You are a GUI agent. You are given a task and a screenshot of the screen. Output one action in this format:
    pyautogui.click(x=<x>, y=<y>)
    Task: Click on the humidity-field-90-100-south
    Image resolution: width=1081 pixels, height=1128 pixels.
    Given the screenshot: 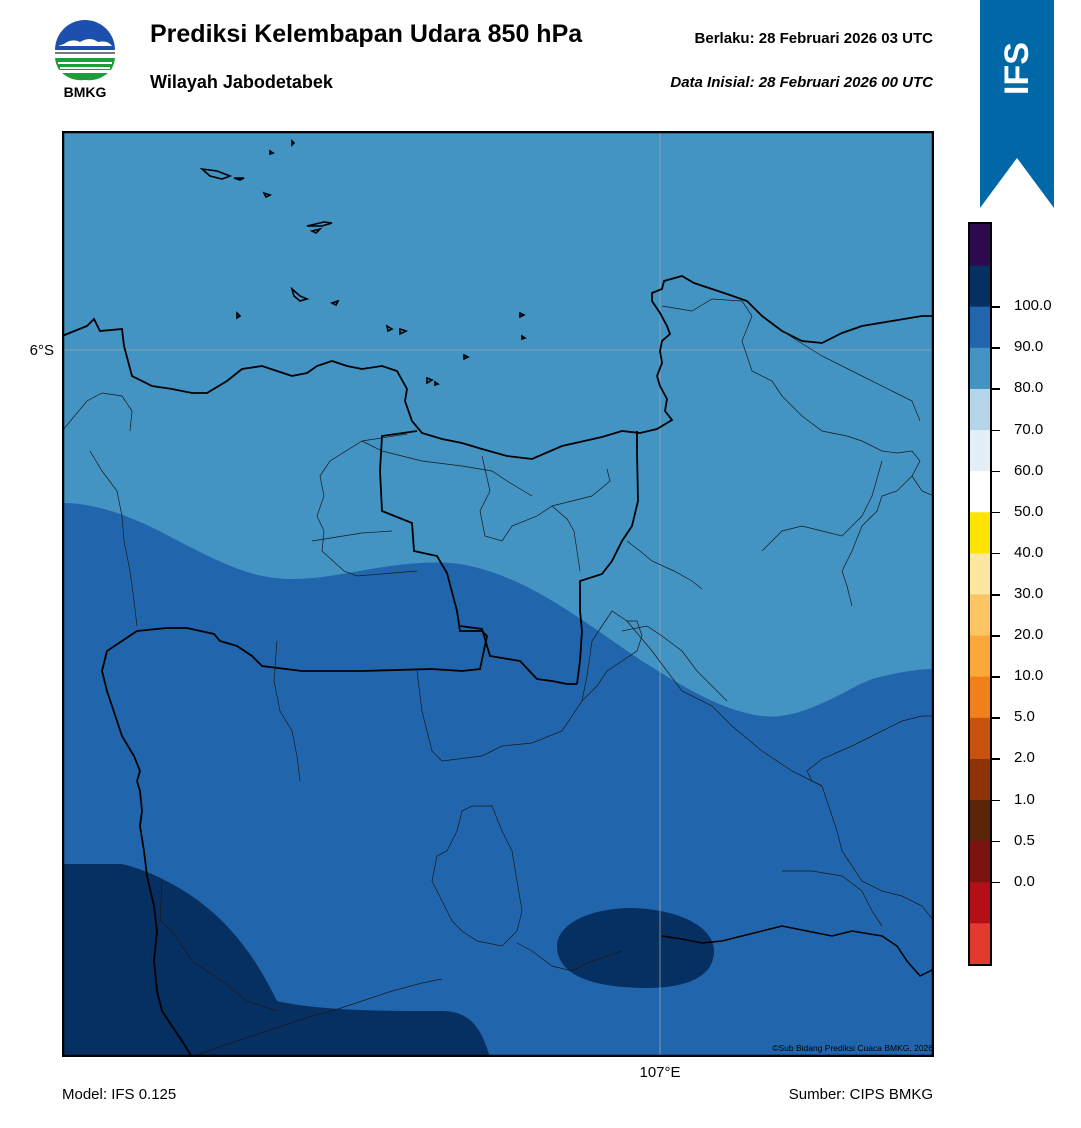 What is the action you would take?
    pyautogui.click(x=635, y=948)
    